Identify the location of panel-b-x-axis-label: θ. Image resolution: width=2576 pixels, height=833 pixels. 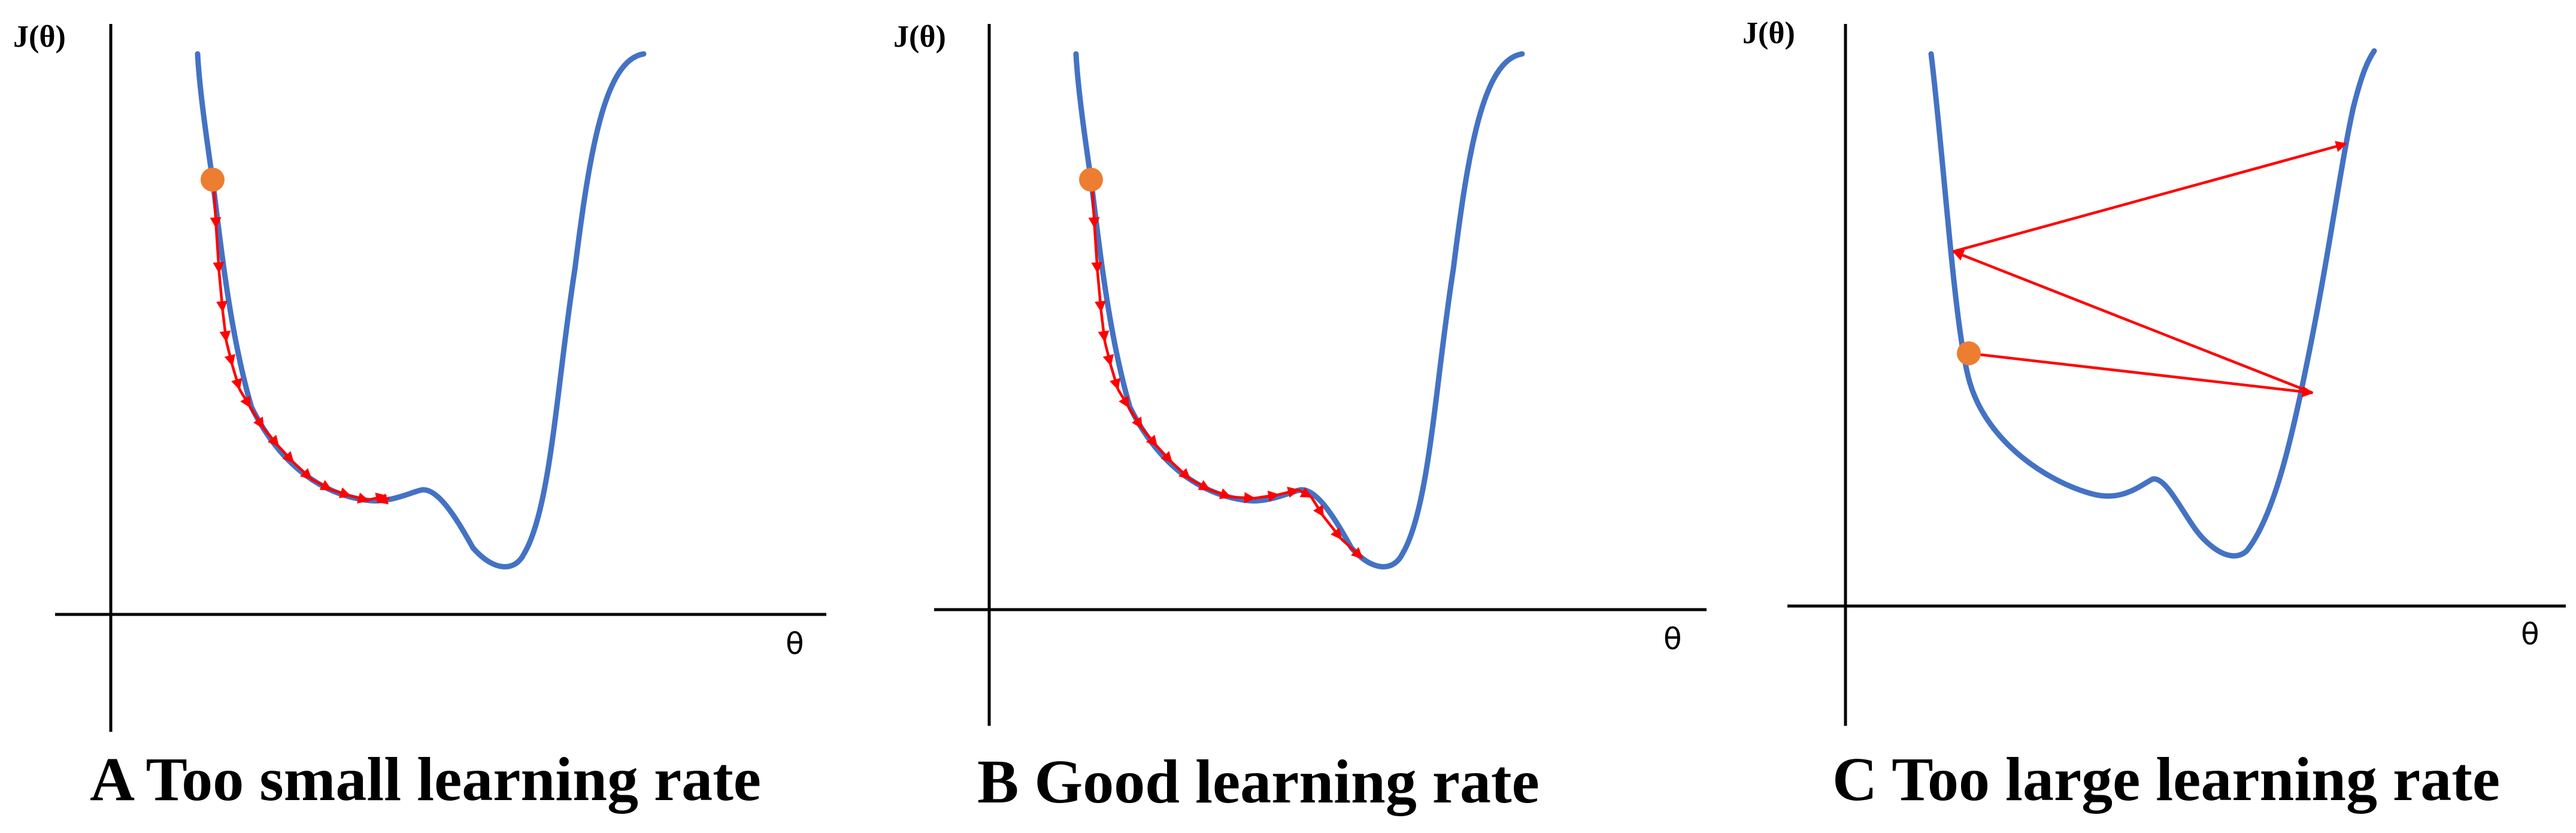
(1672, 639).